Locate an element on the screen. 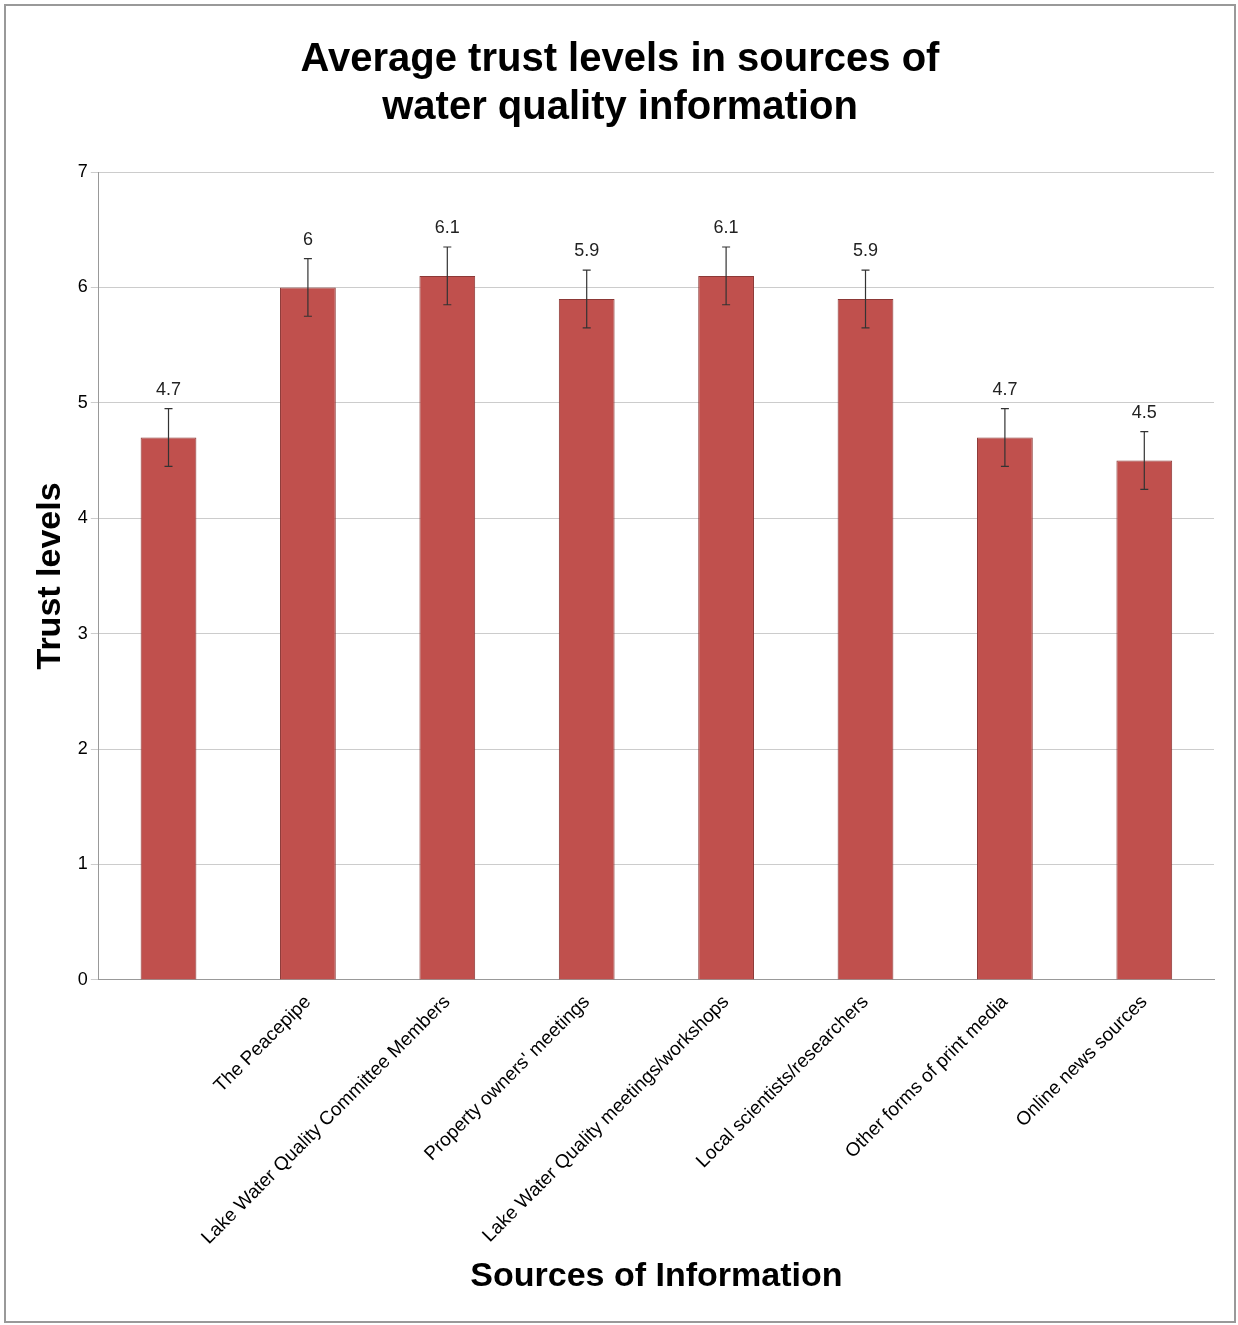  y-tick-label: 5 is located at coordinates (82, 401).